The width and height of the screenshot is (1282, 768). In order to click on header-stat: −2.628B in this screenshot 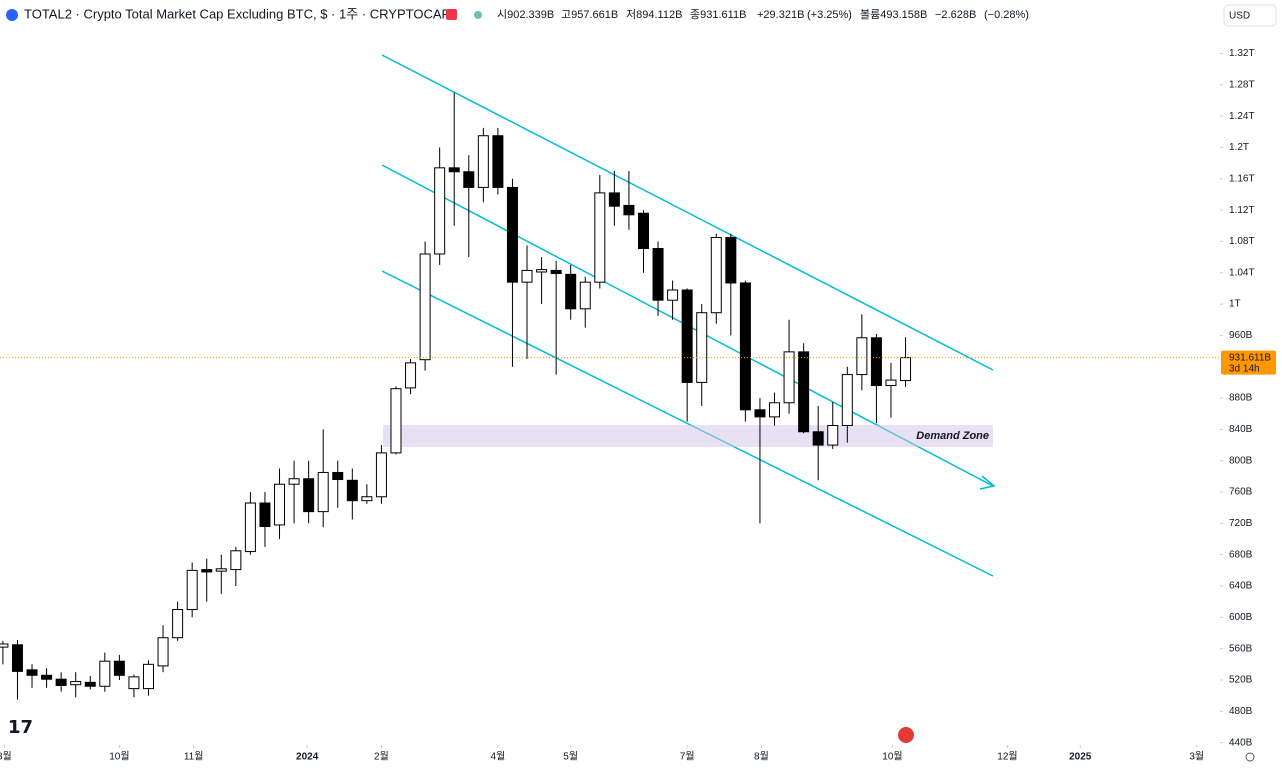, I will do `click(955, 15)`.